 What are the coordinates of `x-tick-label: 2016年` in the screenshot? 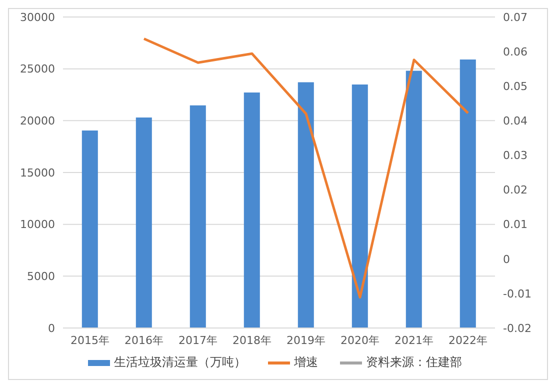 It's located at (144, 340).